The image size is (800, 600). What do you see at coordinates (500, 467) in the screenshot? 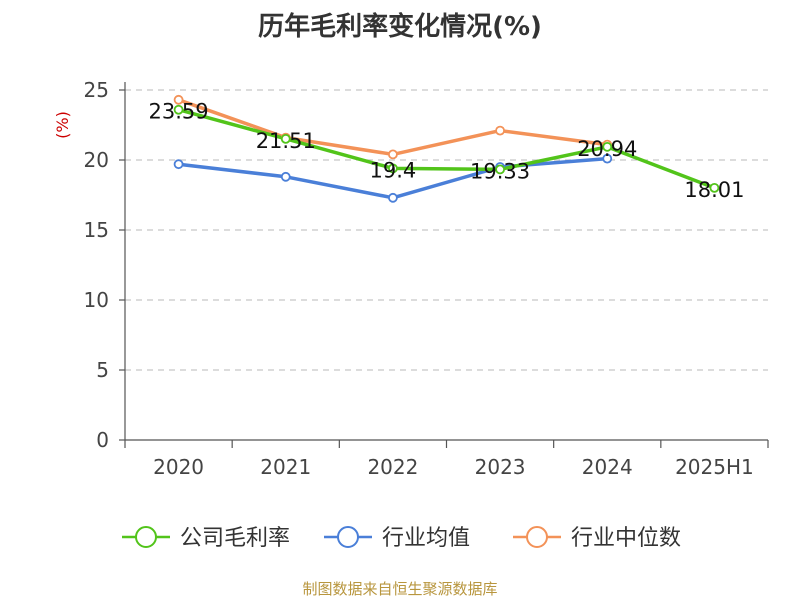
I see `x-tick-2023: 2023` at bounding box center [500, 467].